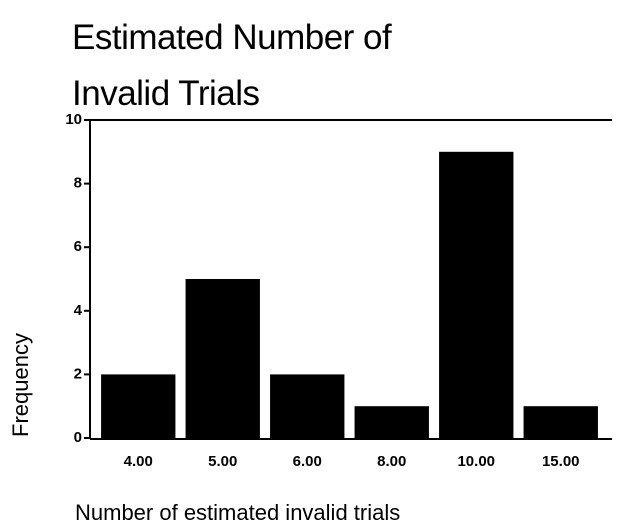 The width and height of the screenshot is (621, 527). What do you see at coordinates (307, 461) in the screenshot?
I see `x-tick-label: 6.00` at bounding box center [307, 461].